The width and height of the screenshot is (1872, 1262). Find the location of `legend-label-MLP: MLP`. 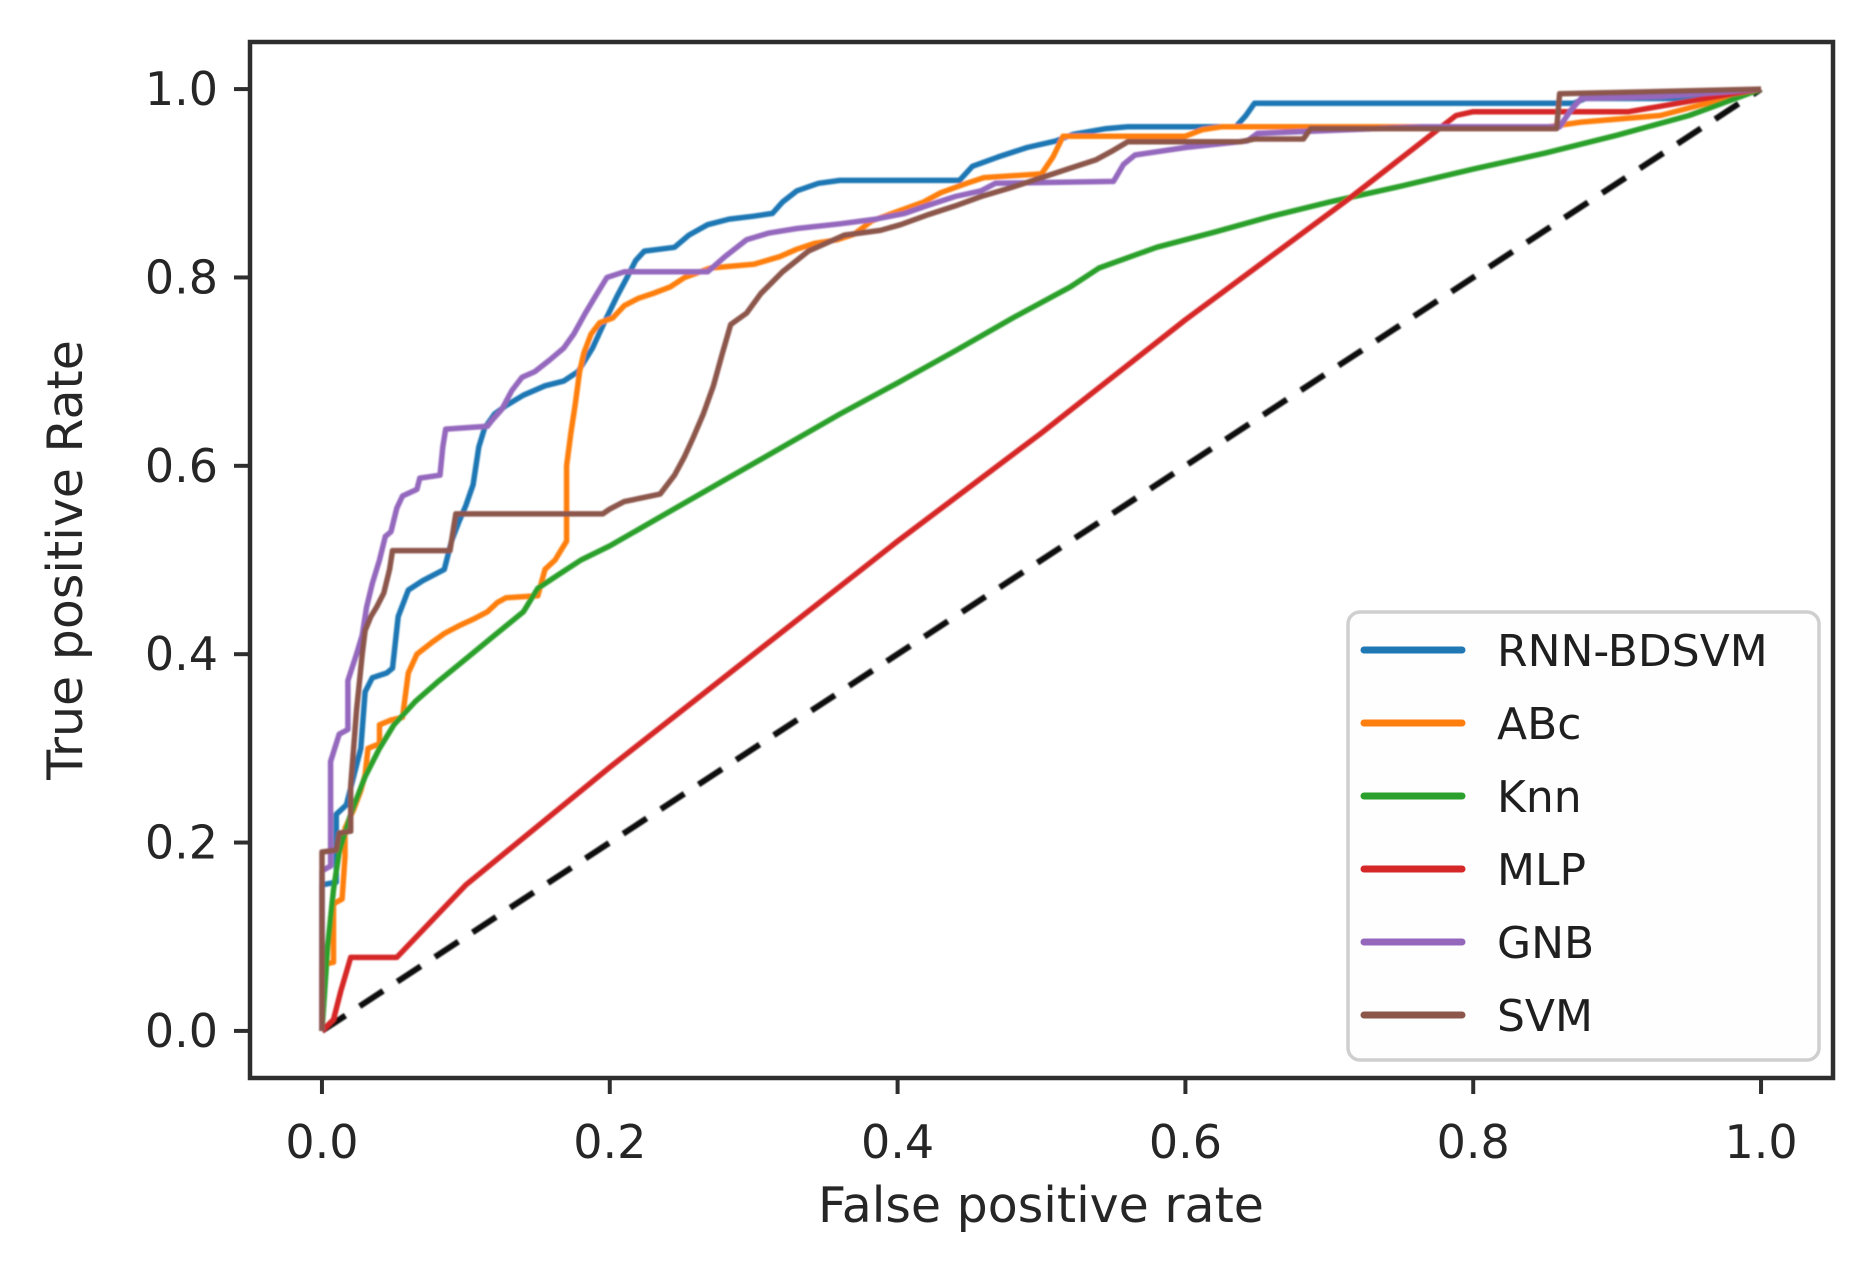

legend-label-MLP: MLP is located at coordinates (1541, 870).